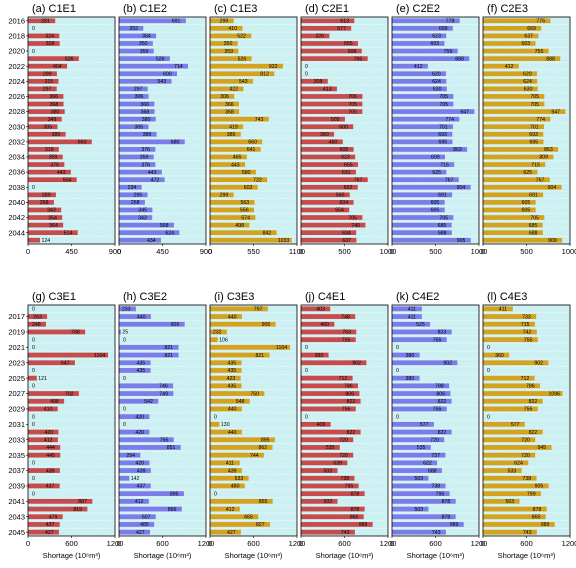  Describe the element at coordinates (443, 29) in the screenshot. I see `bar-value-label: 699` at that location.